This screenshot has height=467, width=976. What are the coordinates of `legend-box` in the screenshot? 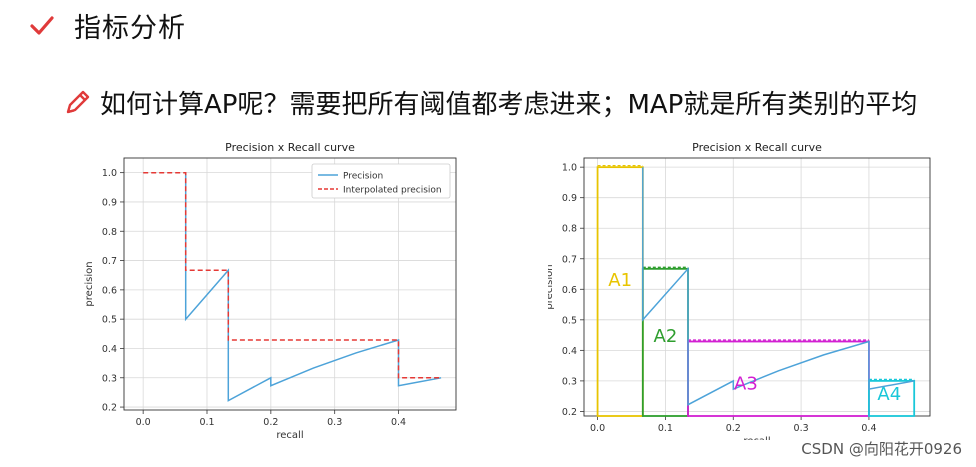 It's located at (381, 181).